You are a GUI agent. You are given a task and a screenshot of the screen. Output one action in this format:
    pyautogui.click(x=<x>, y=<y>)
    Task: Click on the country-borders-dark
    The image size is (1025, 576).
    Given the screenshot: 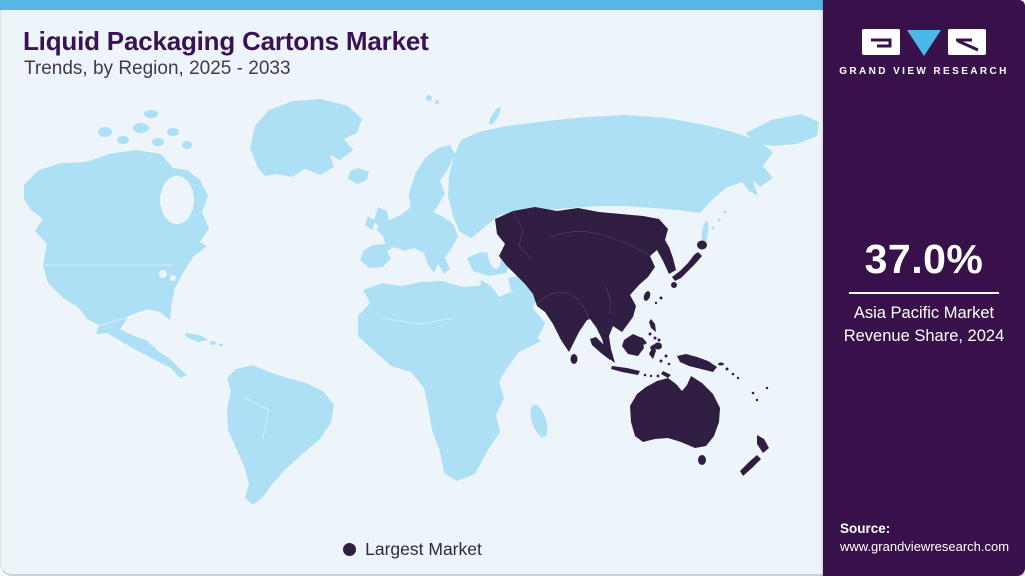 What is the action you would take?
    pyautogui.click(x=582, y=264)
    